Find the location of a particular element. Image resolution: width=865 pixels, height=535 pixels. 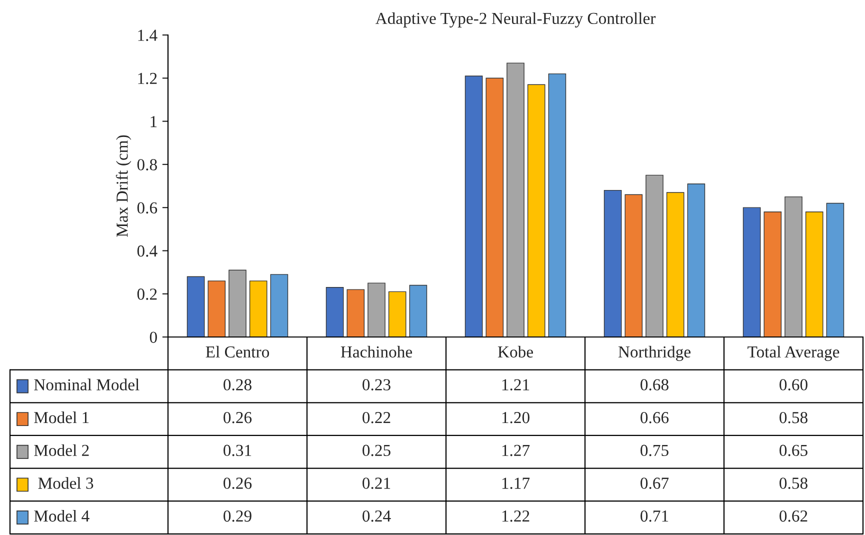

data-label: 0.28 is located at coordinates (238, 384).